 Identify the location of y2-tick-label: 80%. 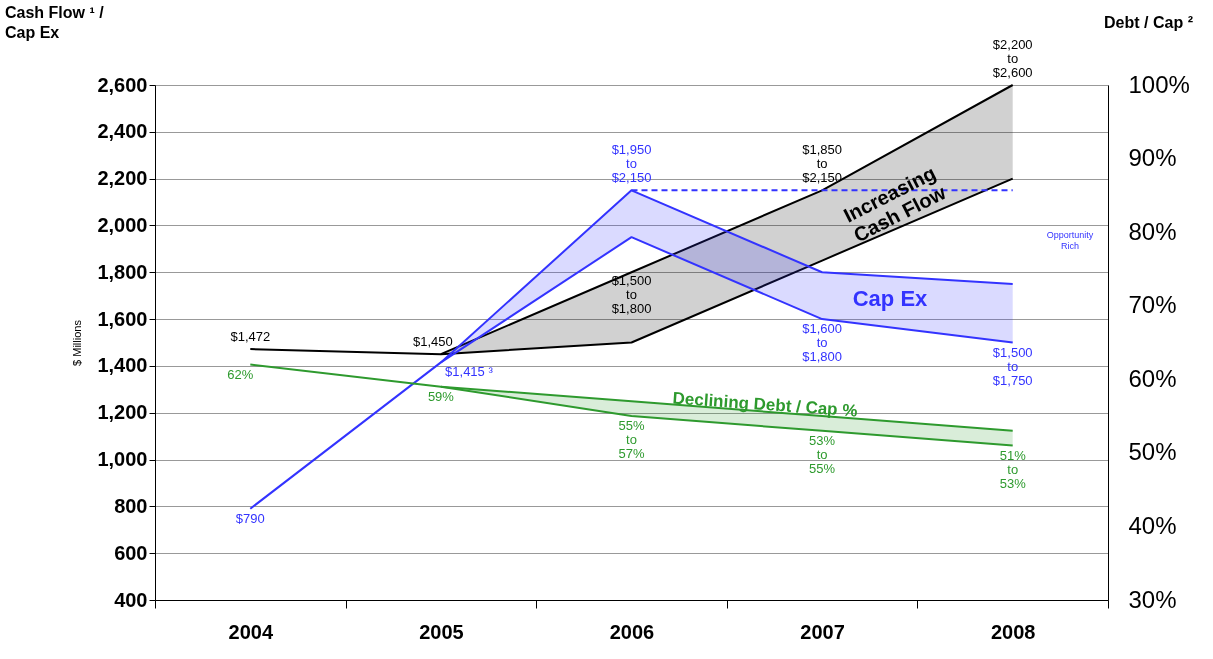
(1152, 231).